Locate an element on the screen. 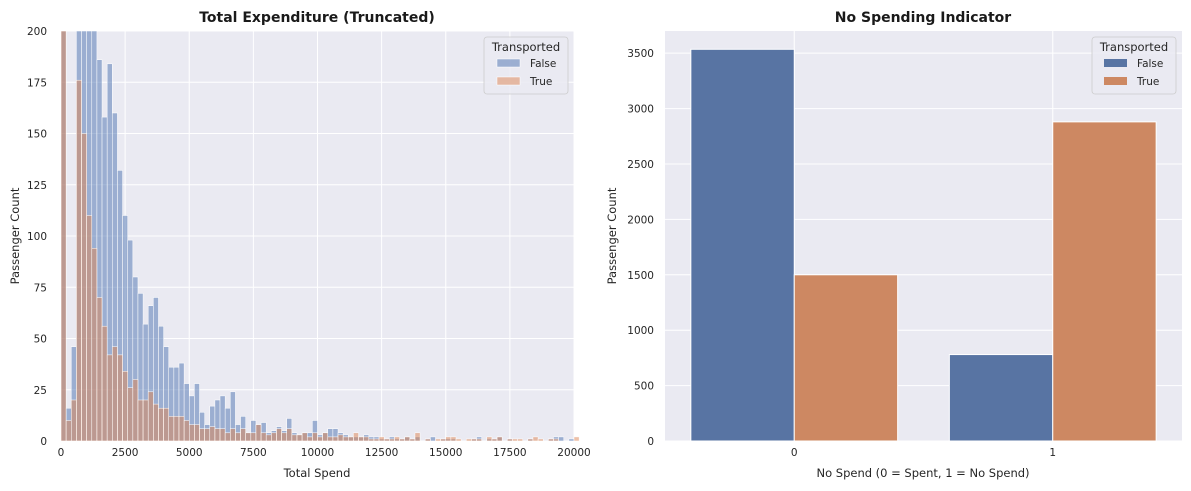  no-spend-y-tick-label: 1000 is located at coordinates (640, 331).